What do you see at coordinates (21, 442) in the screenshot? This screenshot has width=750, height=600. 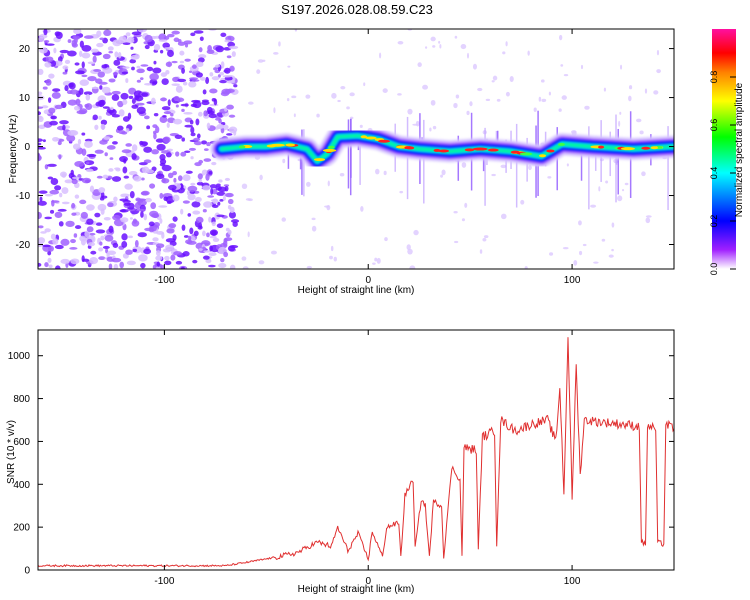 I see `y-tick-label: 600` at bounding box center [21, 442].